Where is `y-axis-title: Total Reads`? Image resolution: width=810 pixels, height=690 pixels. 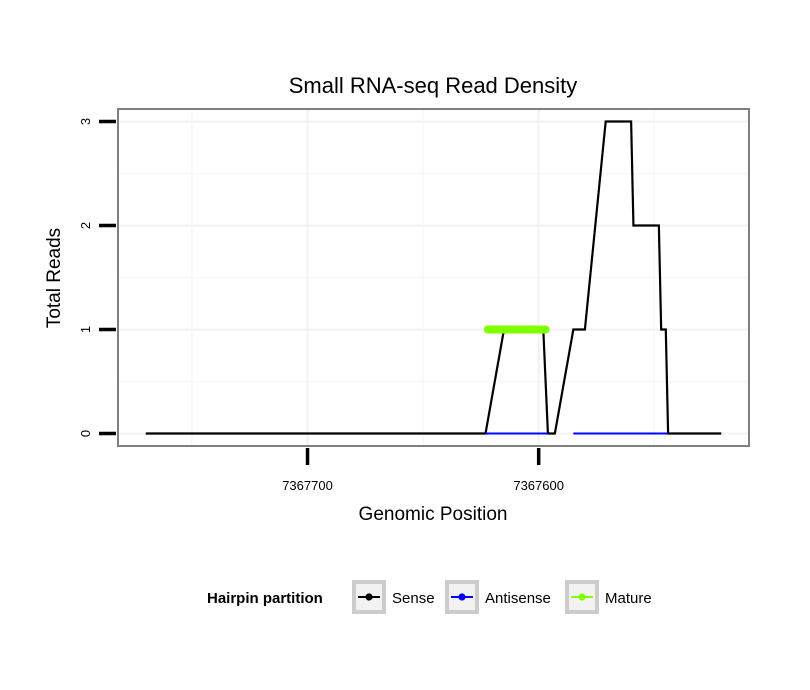
y-axis-title: Total Reads is located at coordinates (54, 278).